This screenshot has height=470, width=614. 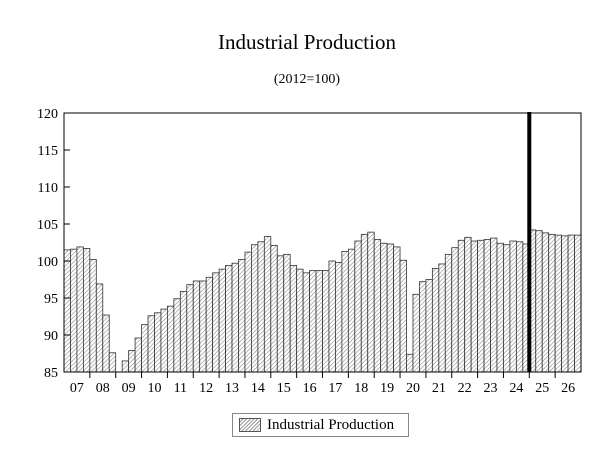 What do you see at coordinates (250, 425) in the screenshot?
I see `legend-swatch` at bounding box center [250, 425].